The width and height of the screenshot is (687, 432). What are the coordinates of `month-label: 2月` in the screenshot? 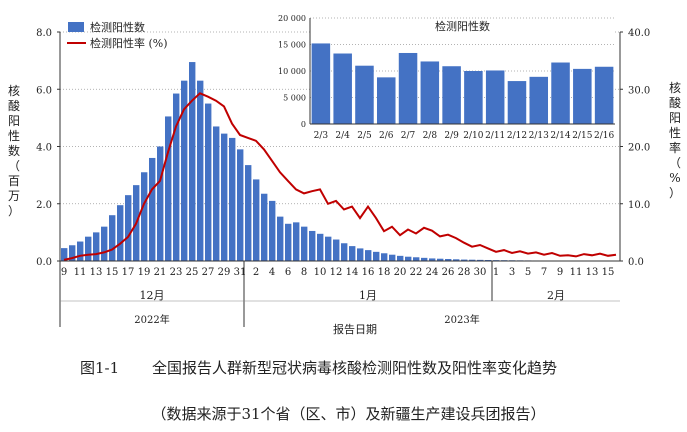 It's located at (556, 295).